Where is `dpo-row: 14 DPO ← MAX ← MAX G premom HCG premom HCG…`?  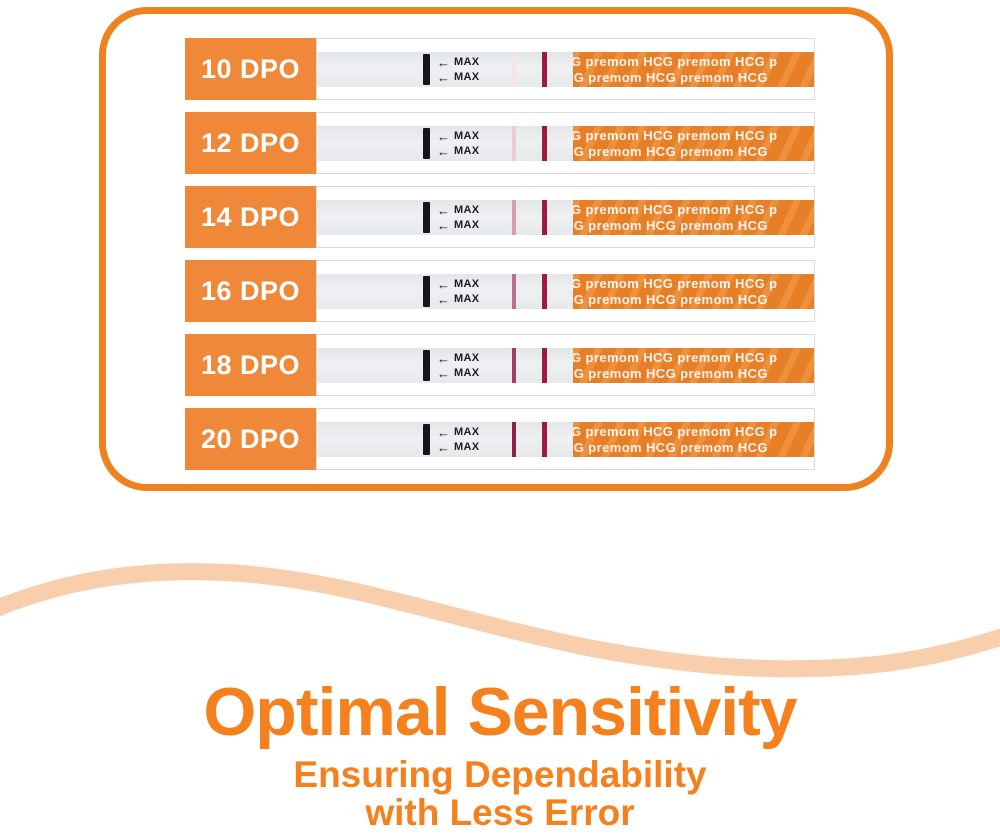
dpo-row: 14 DPO ← MAX ← MAX G premom HCG premom HCG… is located at coordinates (500, 217).